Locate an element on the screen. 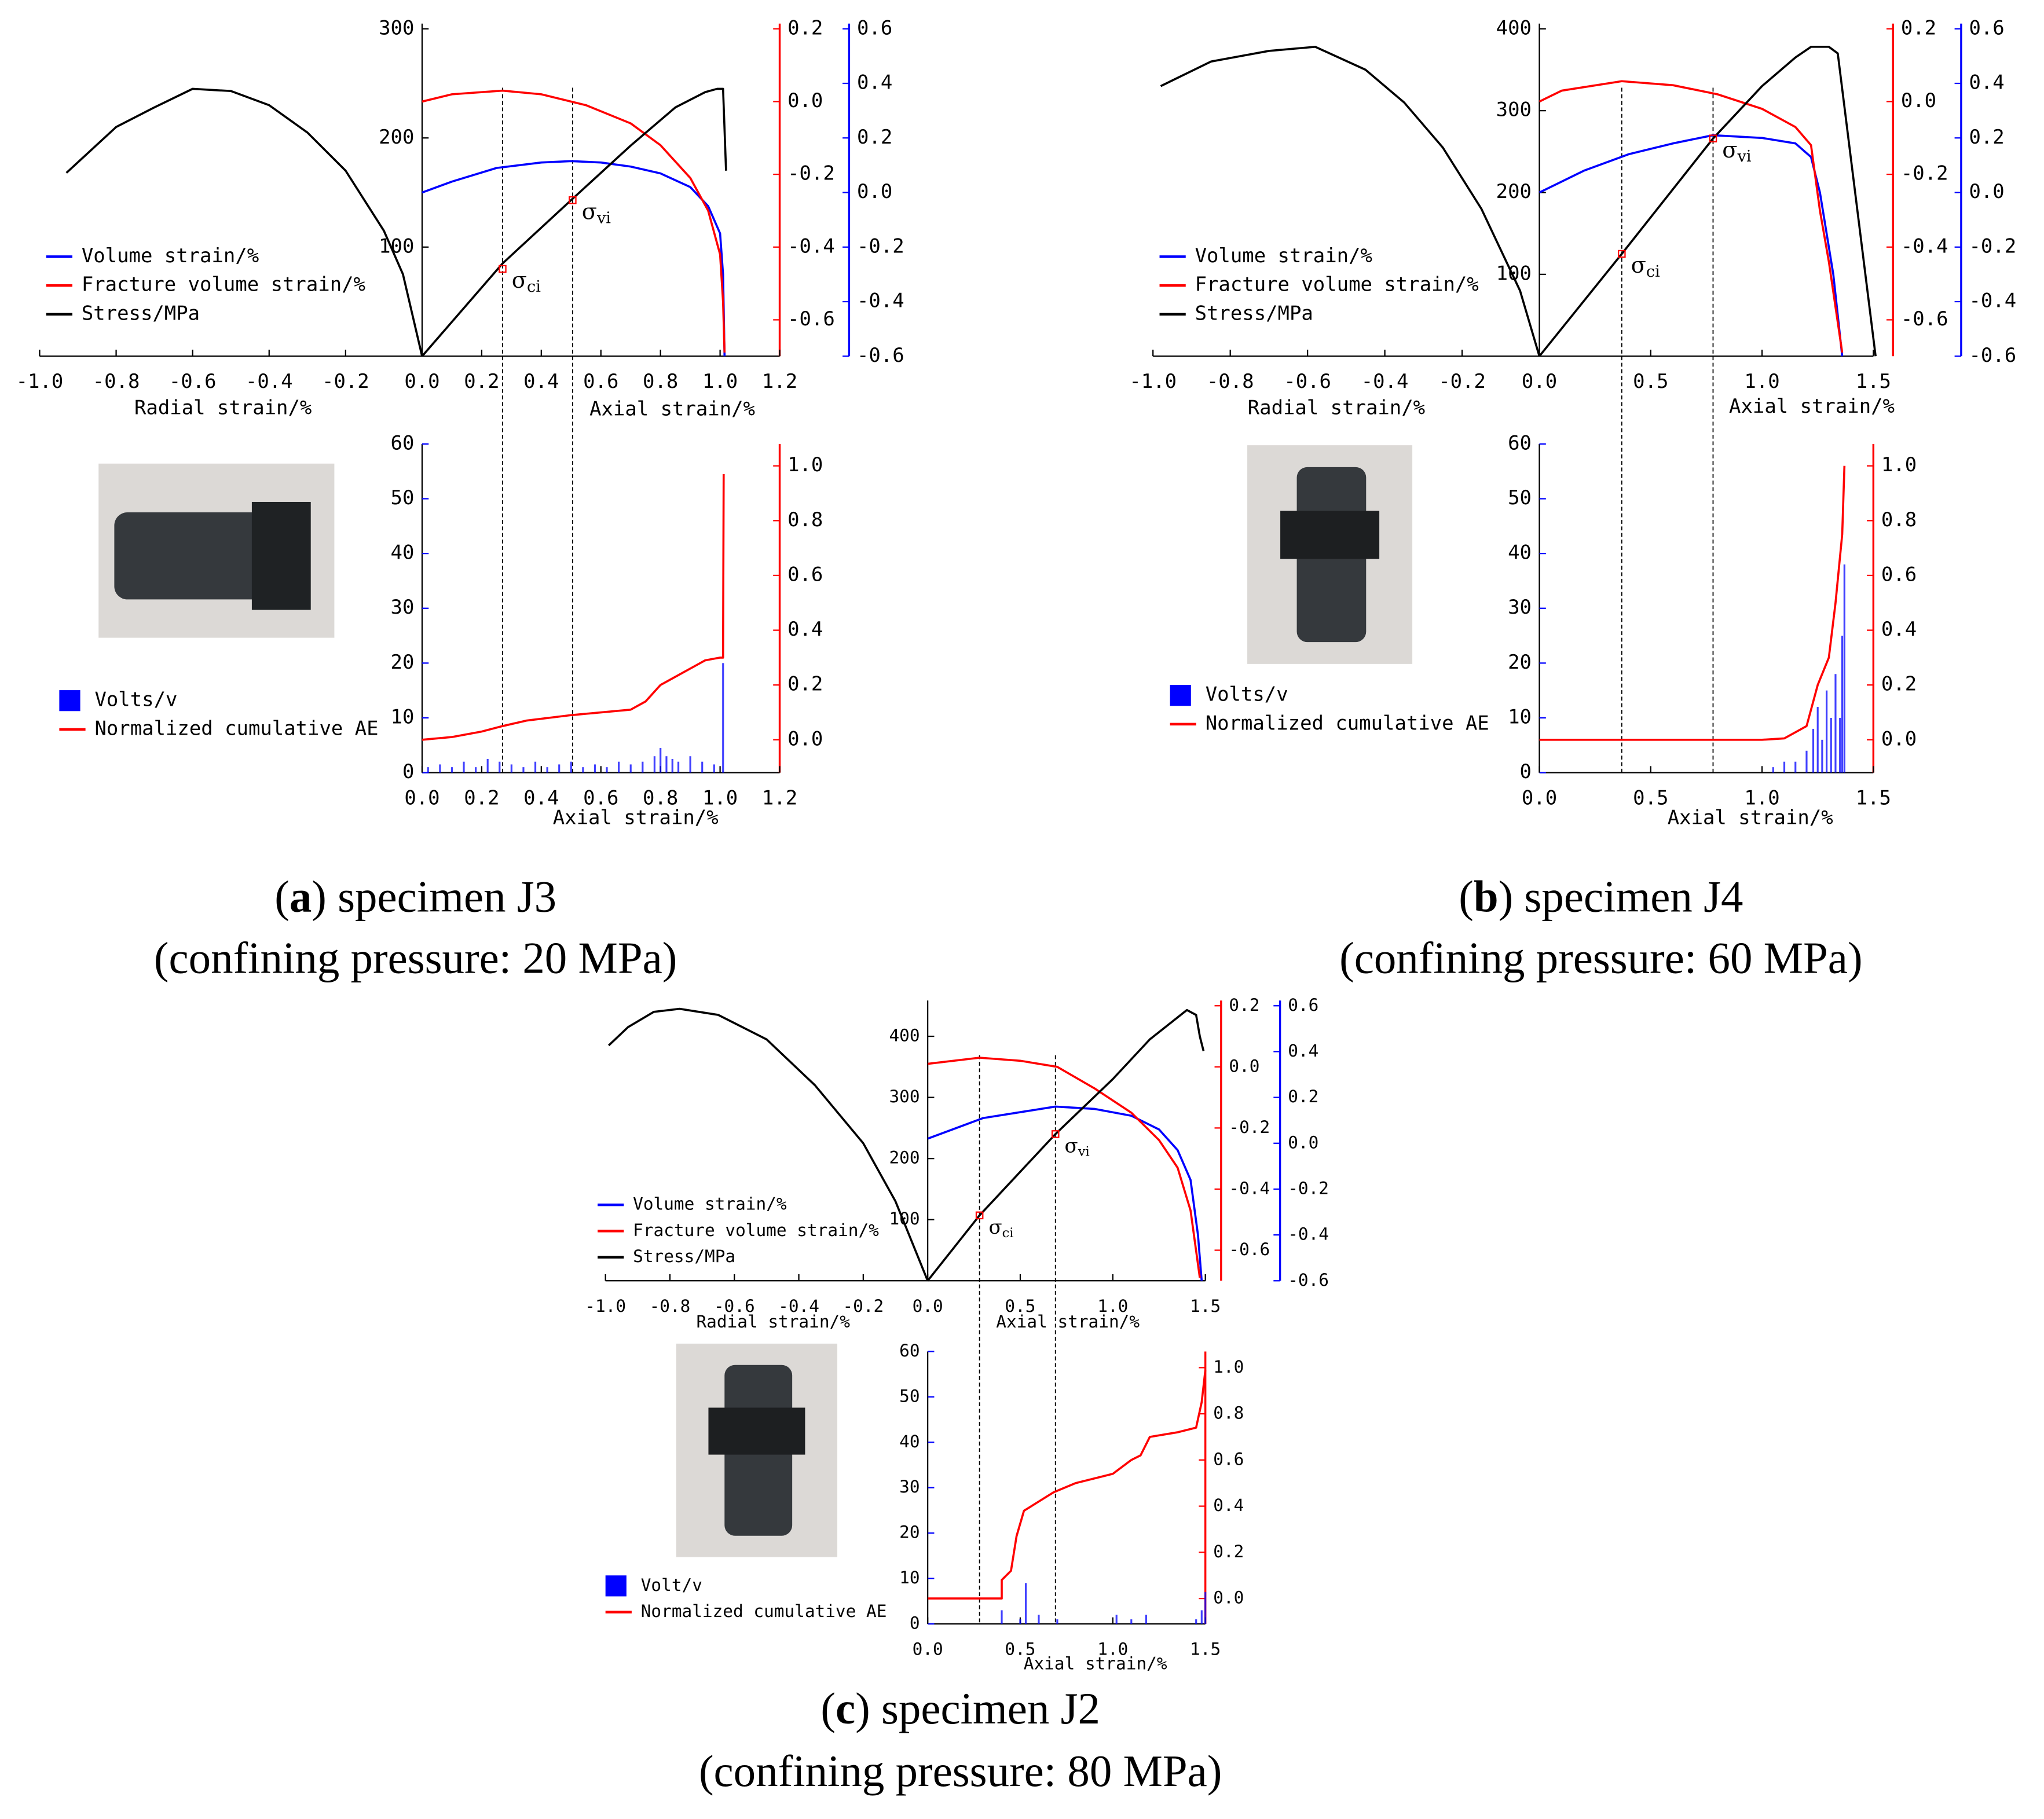 Image resolution: width=2044 pixels, height=1819 pixels. x-tick-label: 0.0 is located at coordinates (421, 798).